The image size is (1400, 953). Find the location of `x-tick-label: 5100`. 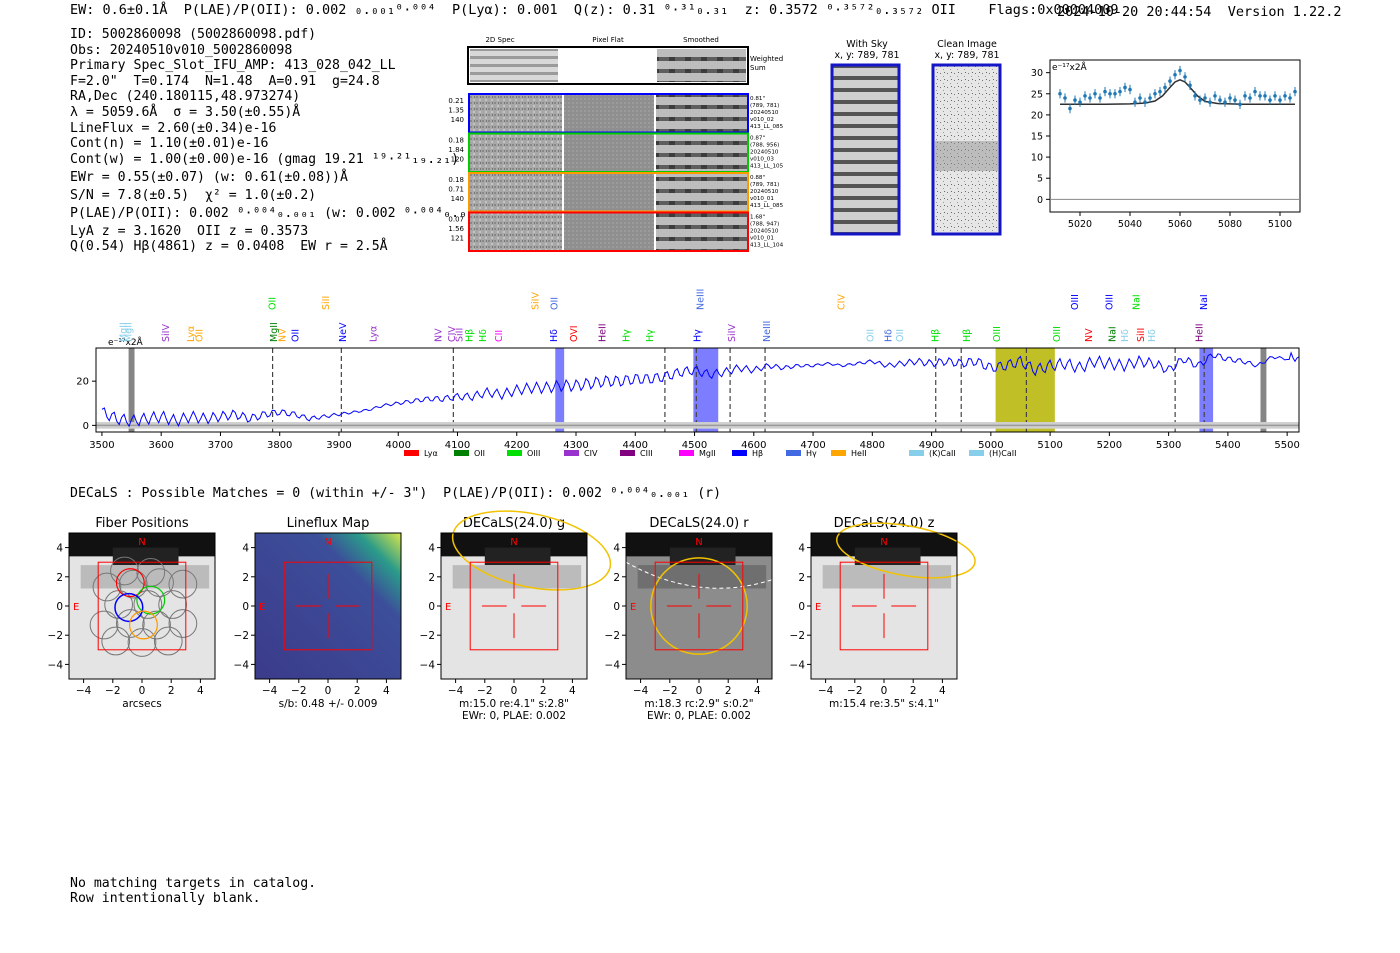

x-tick-label: 5100 is located at coordinates (1049, 445).